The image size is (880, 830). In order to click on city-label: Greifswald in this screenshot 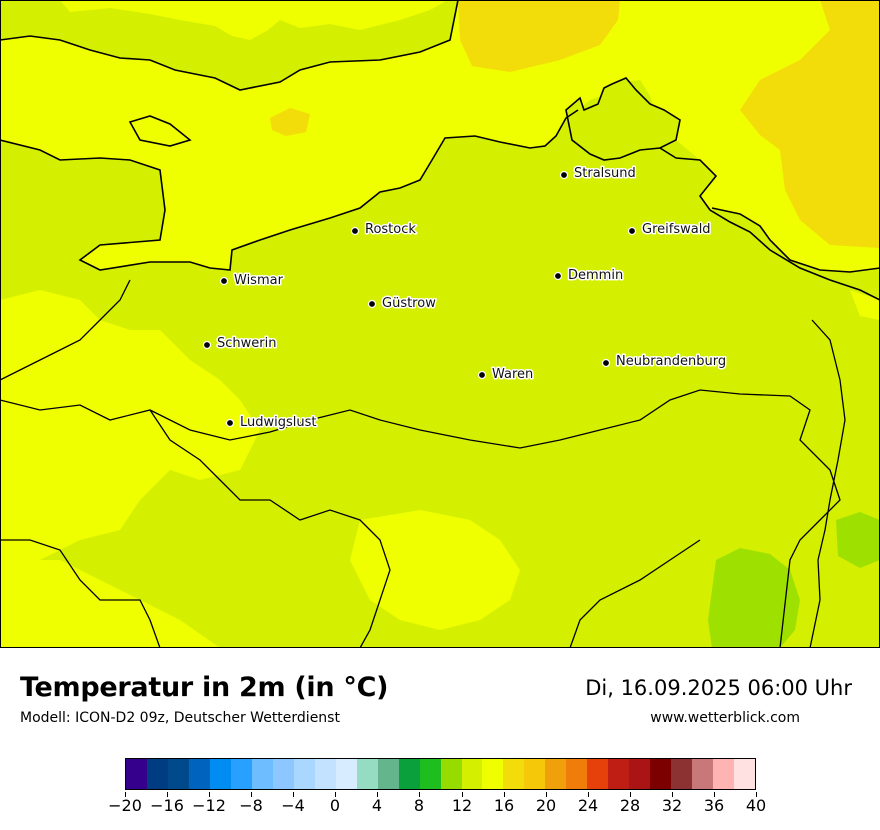, I will do `click(676, 229)`.